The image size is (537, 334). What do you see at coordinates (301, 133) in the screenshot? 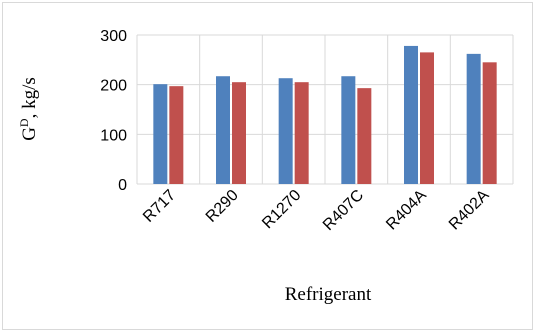
I see `bar-series-2-r1270` at bounding box center [301, 133].